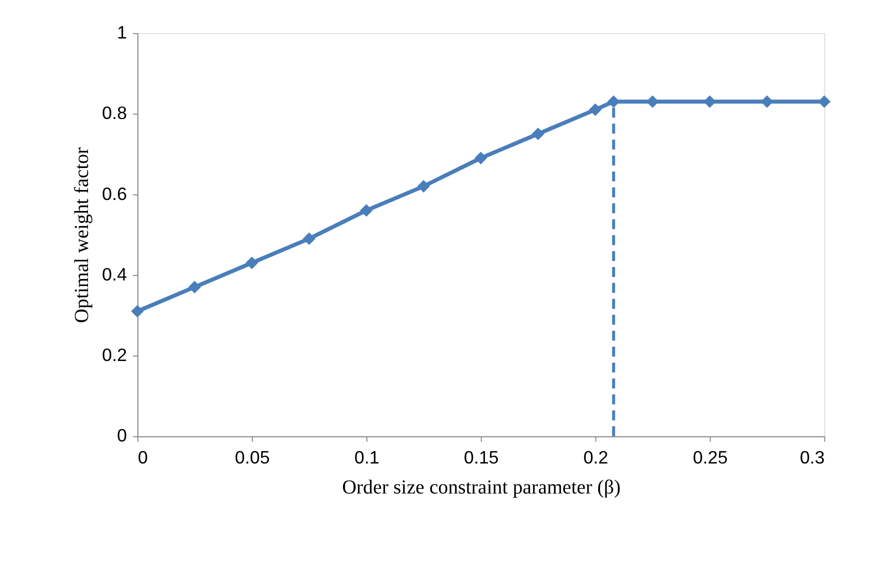  I want to click on y-tick-label: 0, so click(121, 436).